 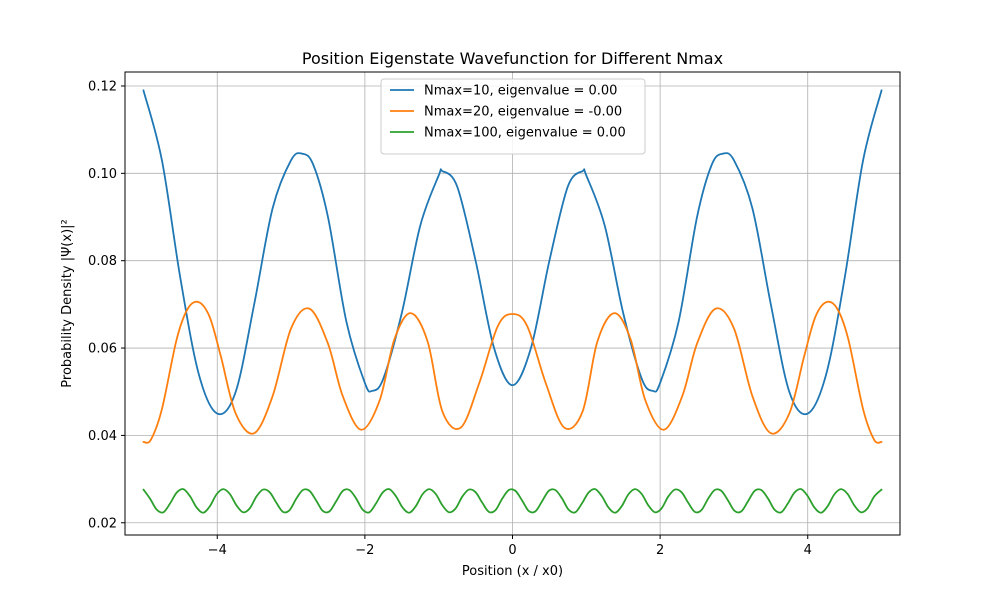 I want to click on legend-entry-label: Nmax=100, eigenvalue = 0.00, so click(x=525, y=133).